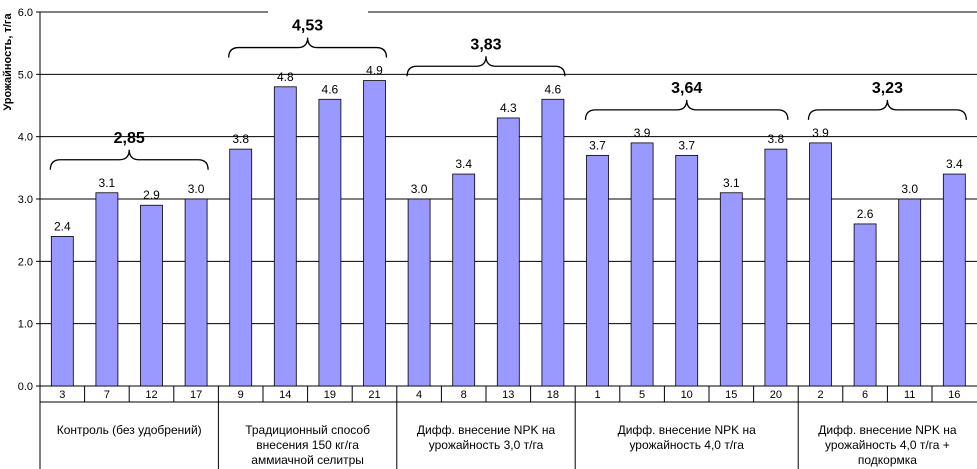 Image resolution: width=977 pixels, height=469 pixels. I want to click on group-average-label: 2,85, so click(129, 138).